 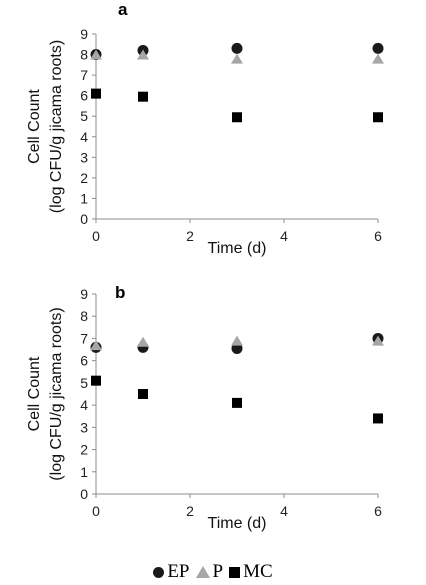 What do you see at coordinates (178, 571) in the screenshot?
I see `legend-label-ep: EP` at bounding box center [178, 571].